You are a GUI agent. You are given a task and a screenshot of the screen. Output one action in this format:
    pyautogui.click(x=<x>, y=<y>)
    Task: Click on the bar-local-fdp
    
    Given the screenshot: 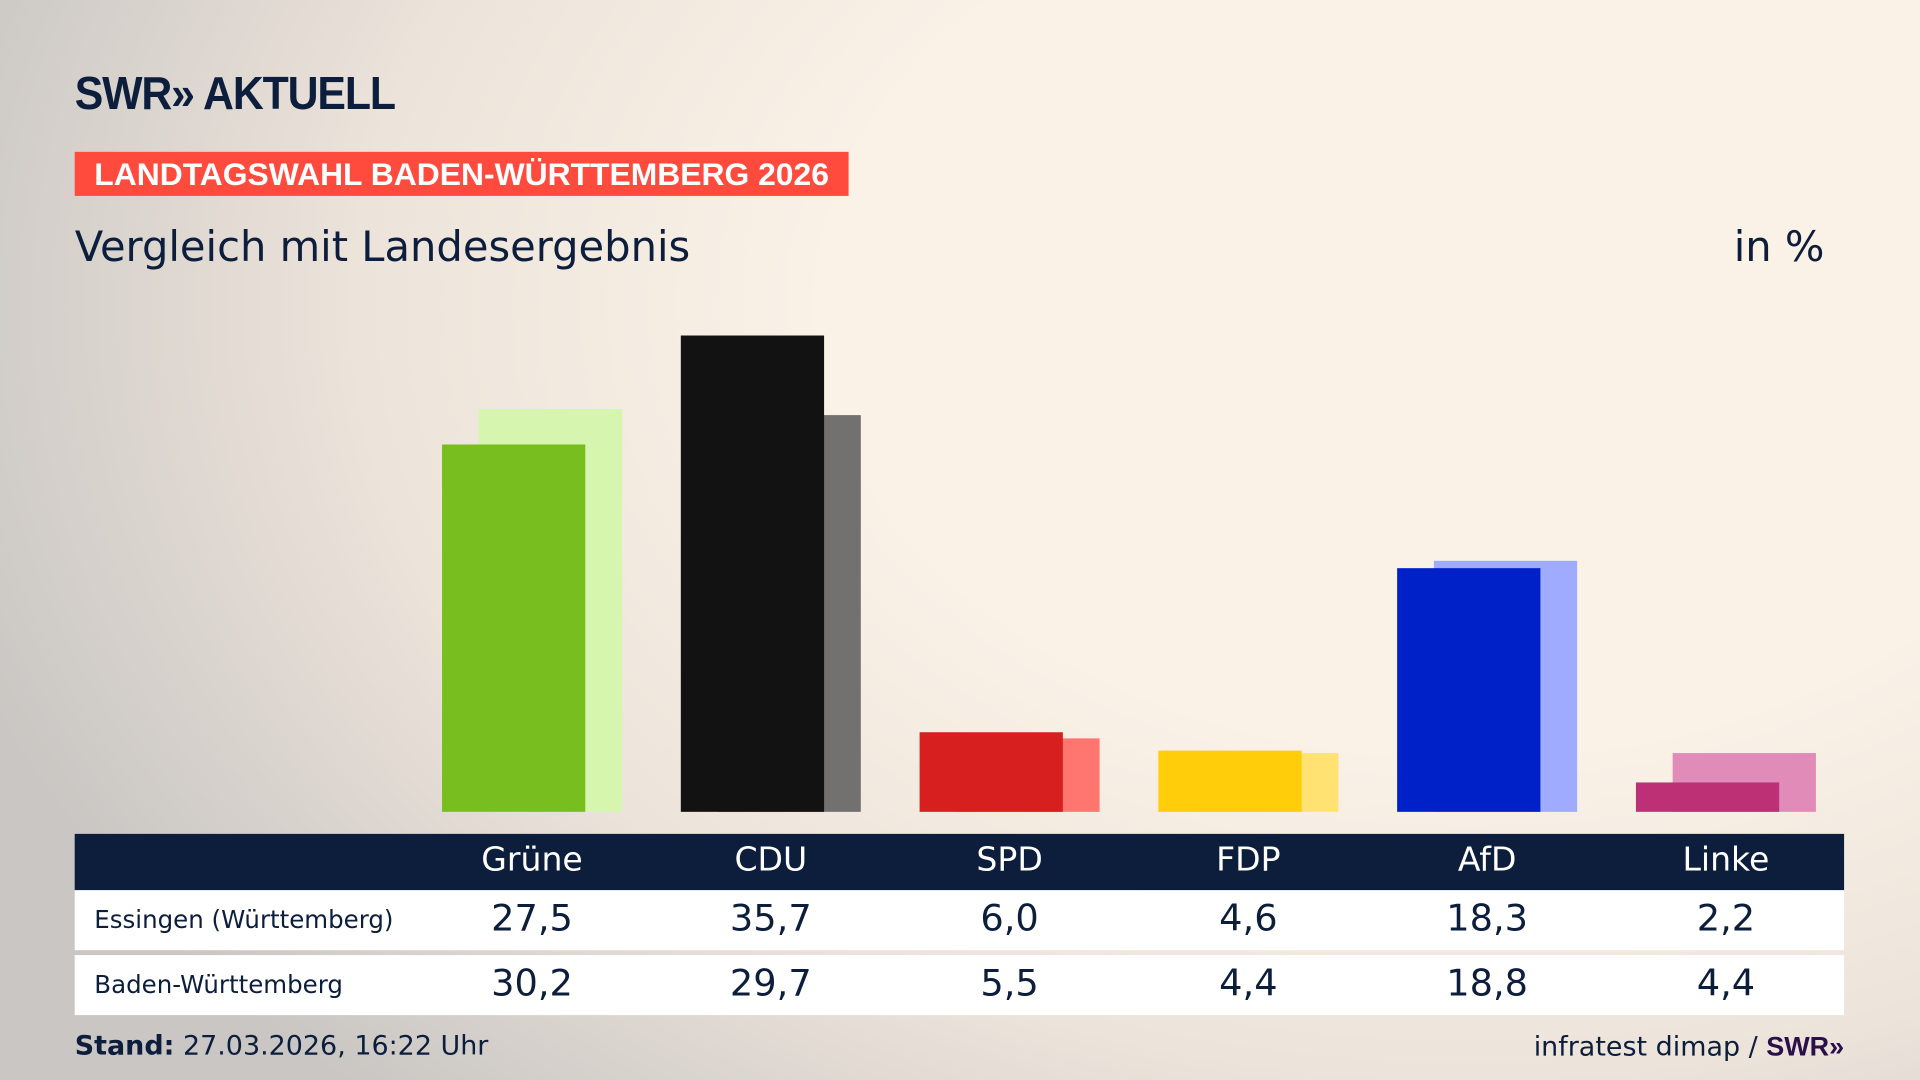 What is the action you would take?
    pyautogui.click(x=1230, y=781)
    